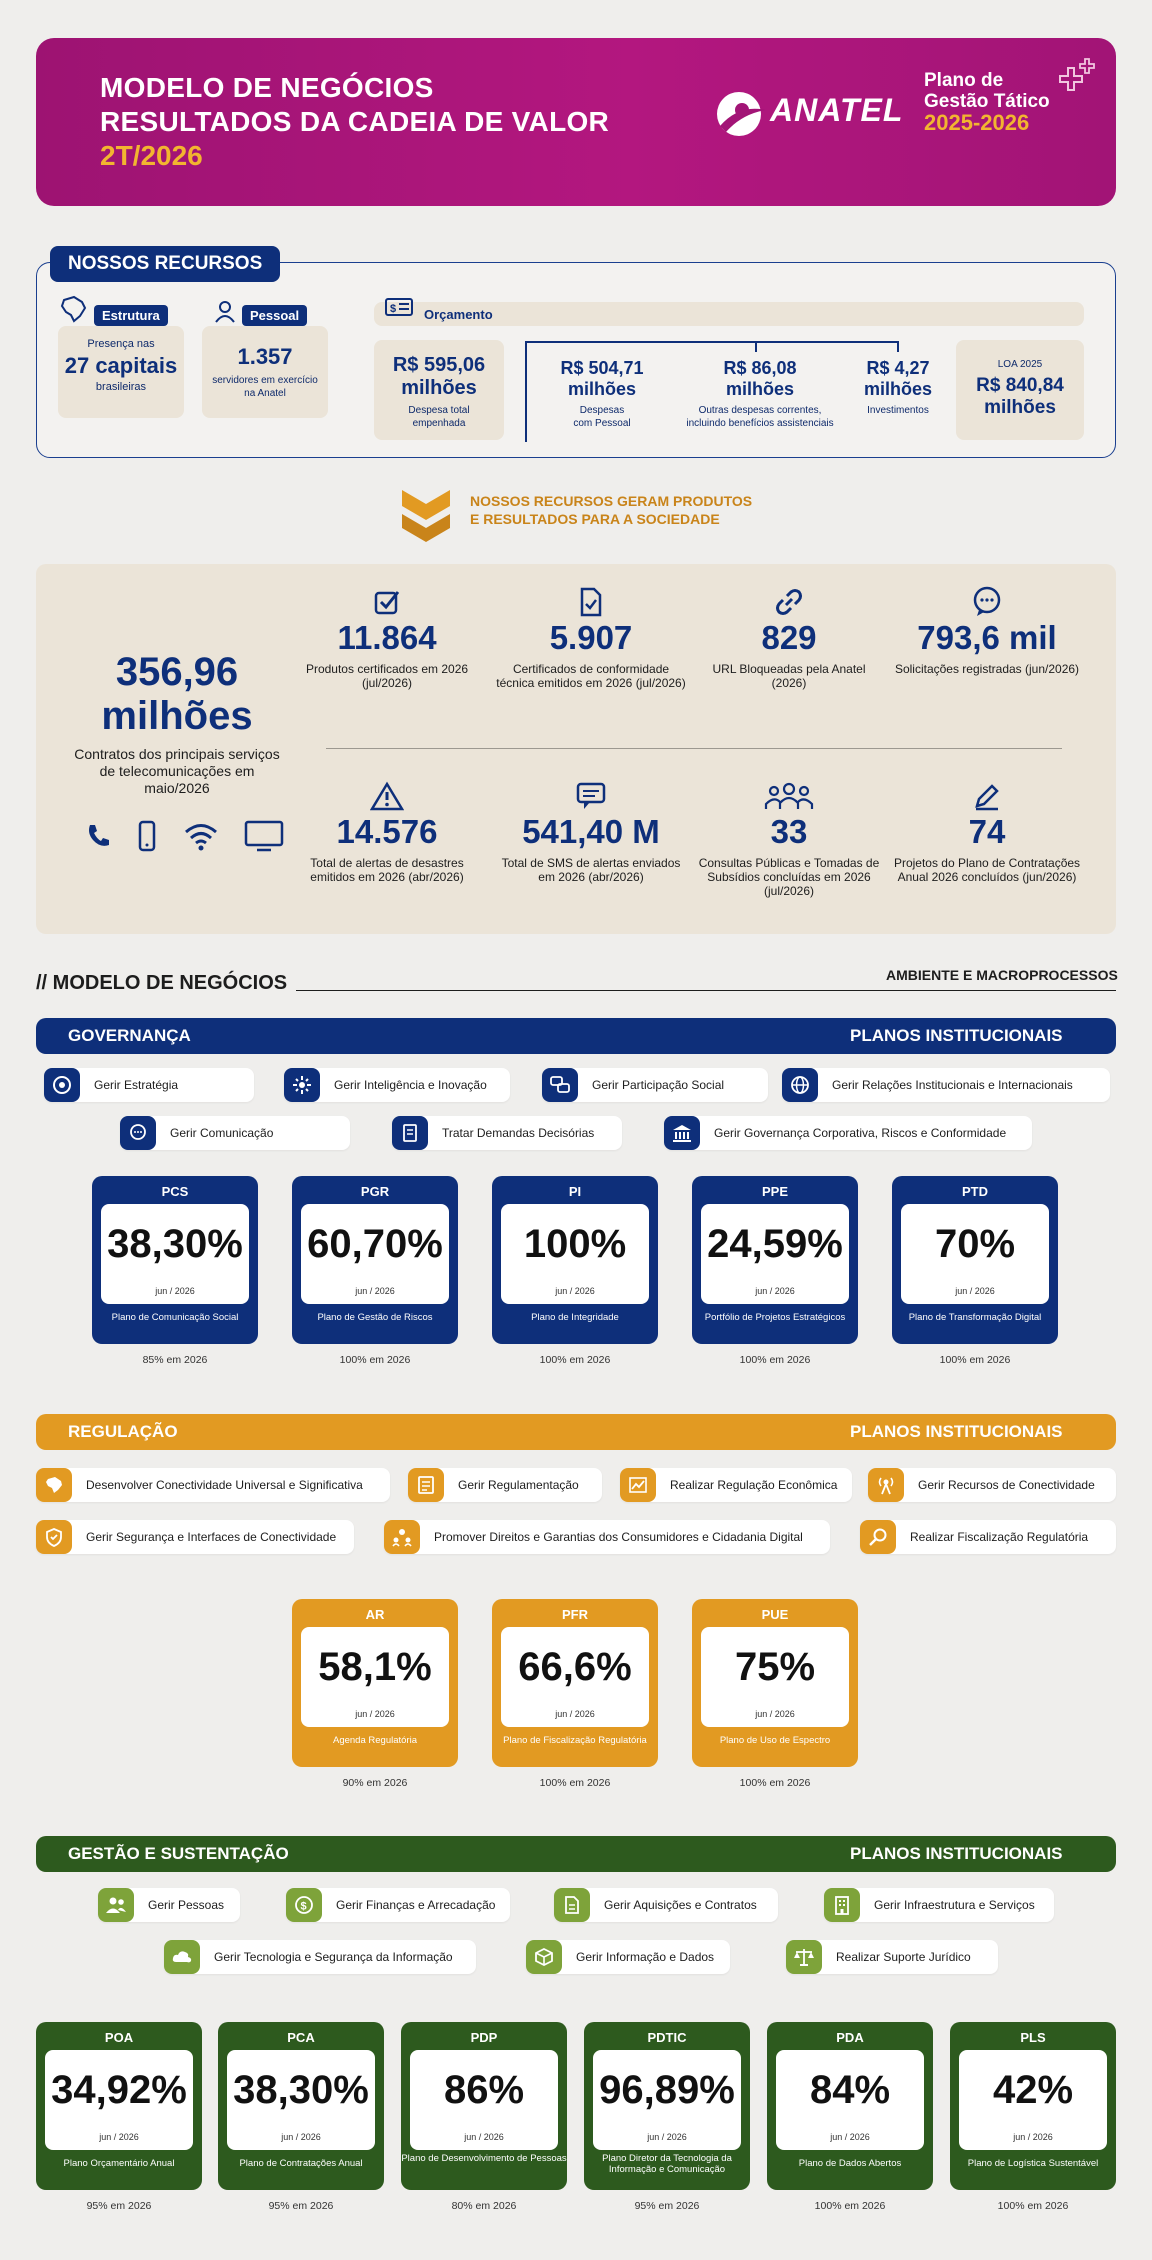  What do you see at coordinates (736, 1485) in the screenshot?
I see `process-regulacao-economica: Realizar Regulação Econômica` at bounding box center [736, 1485].